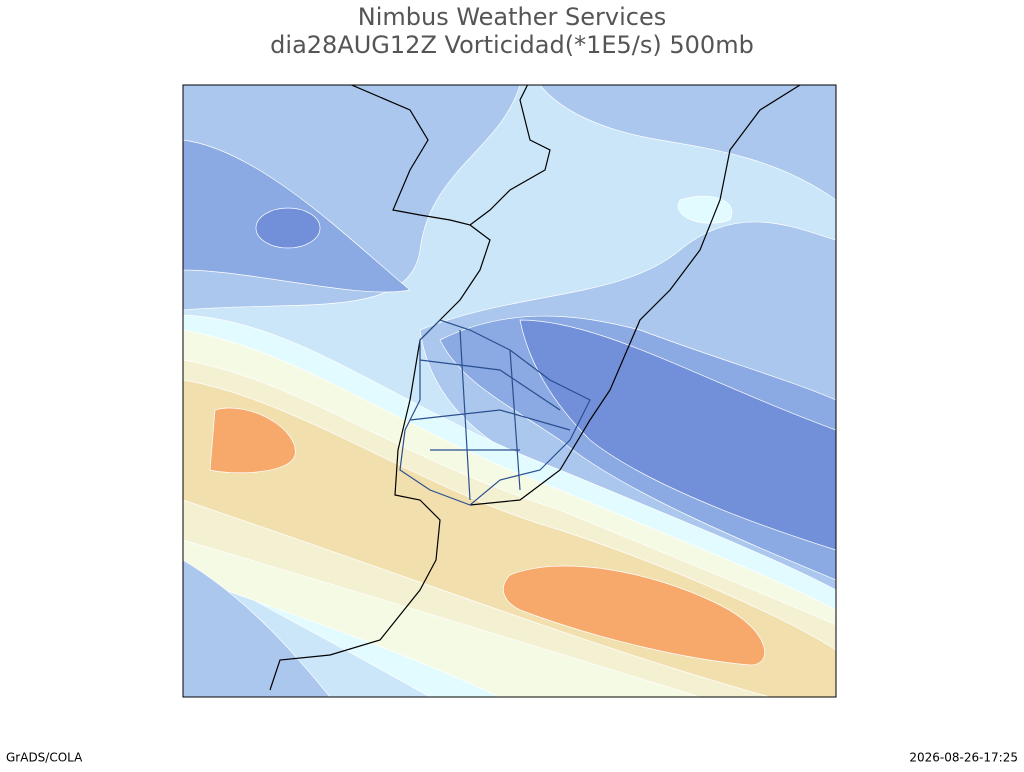 Image resolution: width=1024 pixels, height=772 pixels. What do you see at coordinates (44, 758) in the screenshot?
I see `footer-left: GrADS/COLA` at bounding box center [44, 758].